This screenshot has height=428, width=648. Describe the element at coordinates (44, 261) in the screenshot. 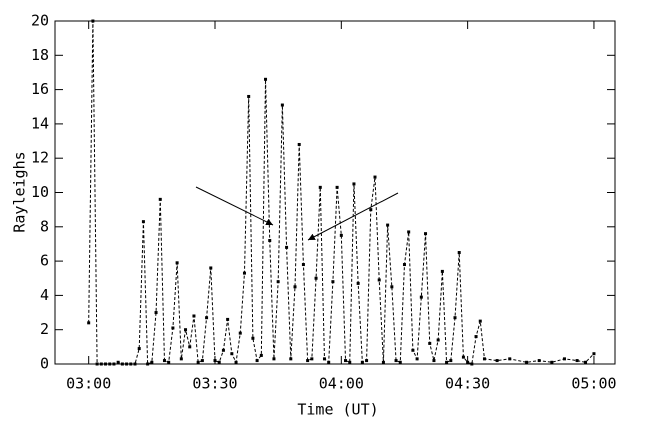

I see `y-tick-label: 6` at that location.